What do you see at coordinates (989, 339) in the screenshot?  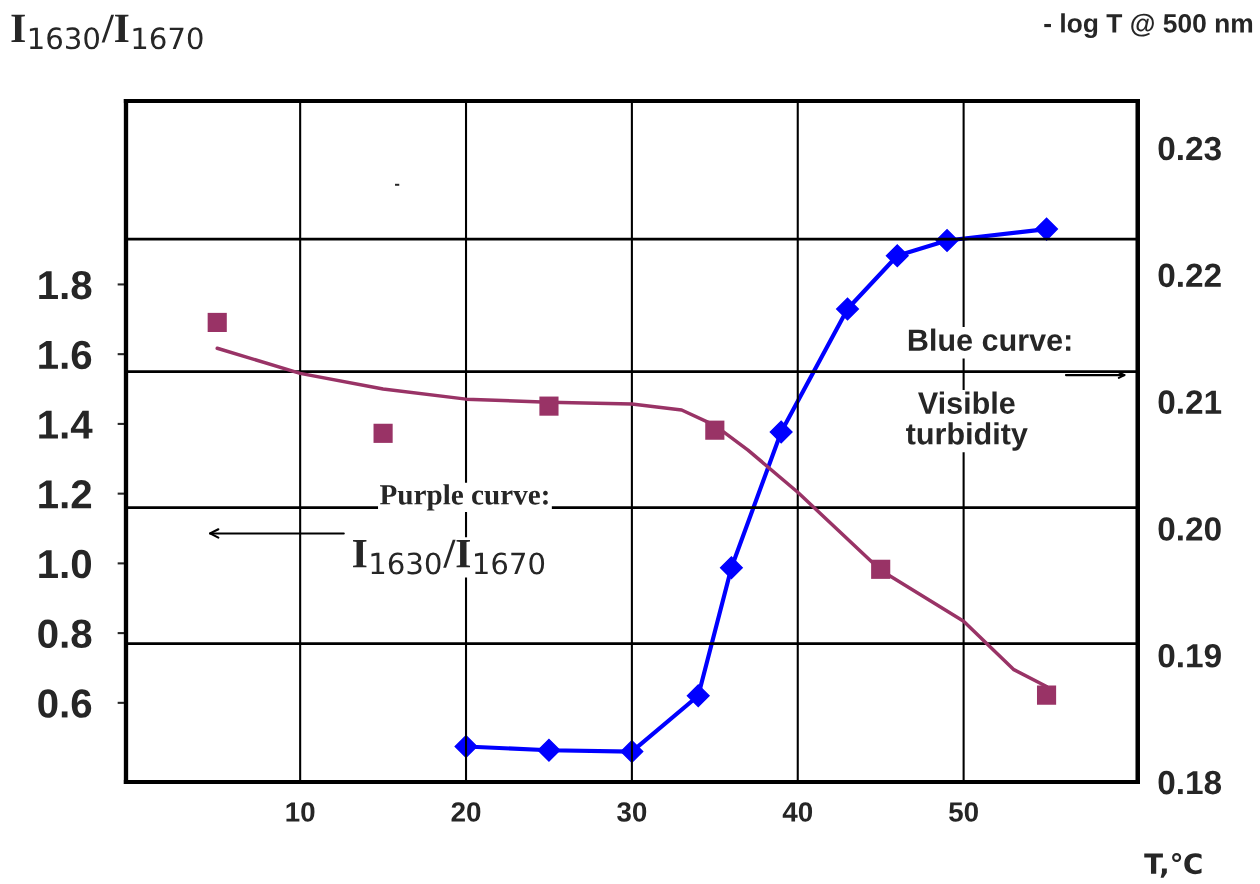 I see `annotation: Blue curve:` at bounding box center [989, 339].